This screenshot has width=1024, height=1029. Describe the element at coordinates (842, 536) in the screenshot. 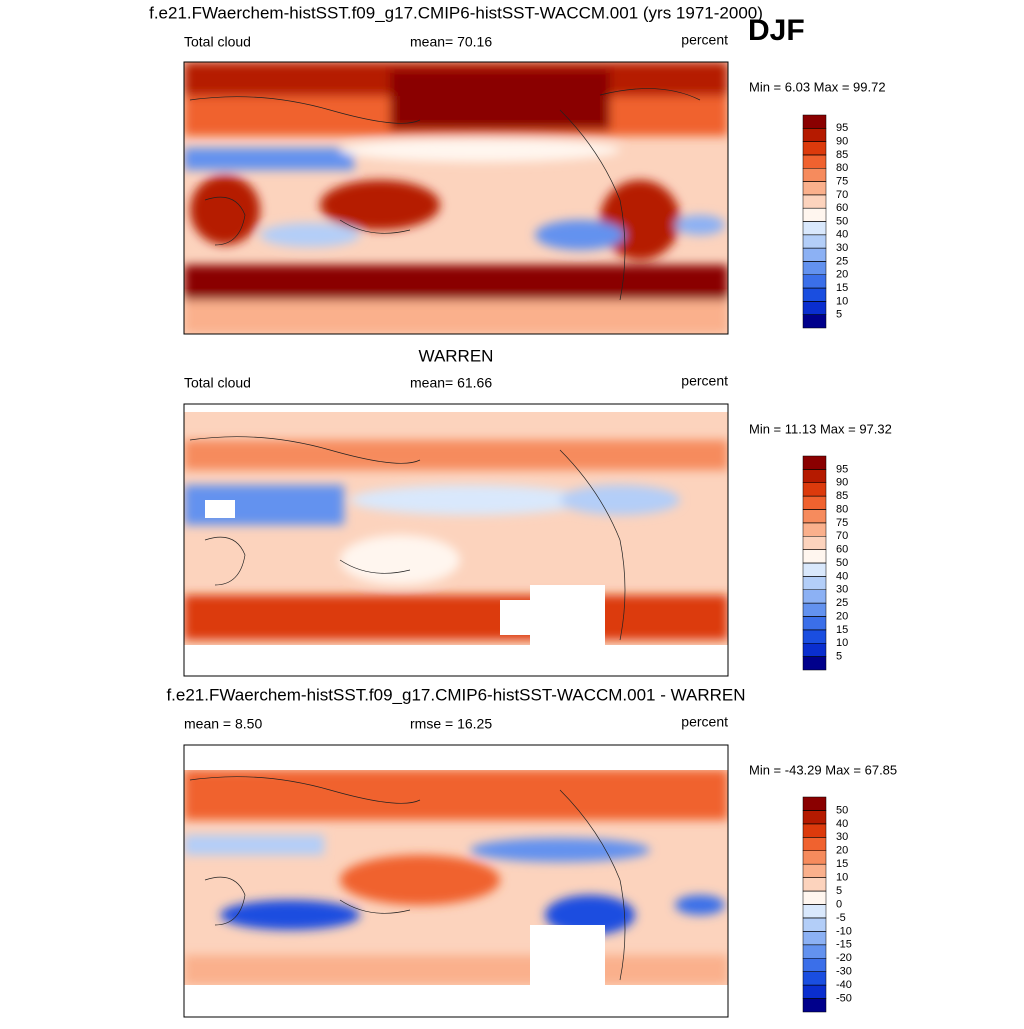

I see `colorbar-label: 70` at that location.